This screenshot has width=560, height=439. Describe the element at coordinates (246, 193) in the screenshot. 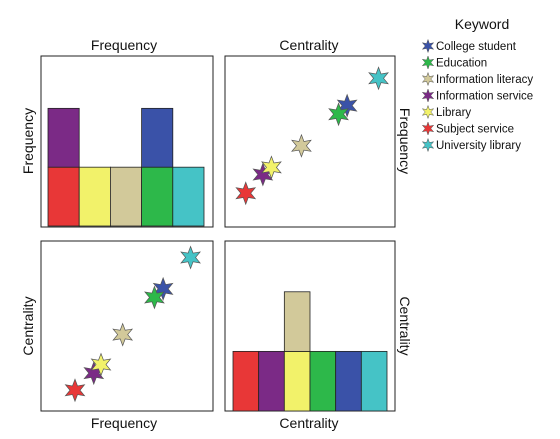

I see `point-fc-subject-service` at that location.